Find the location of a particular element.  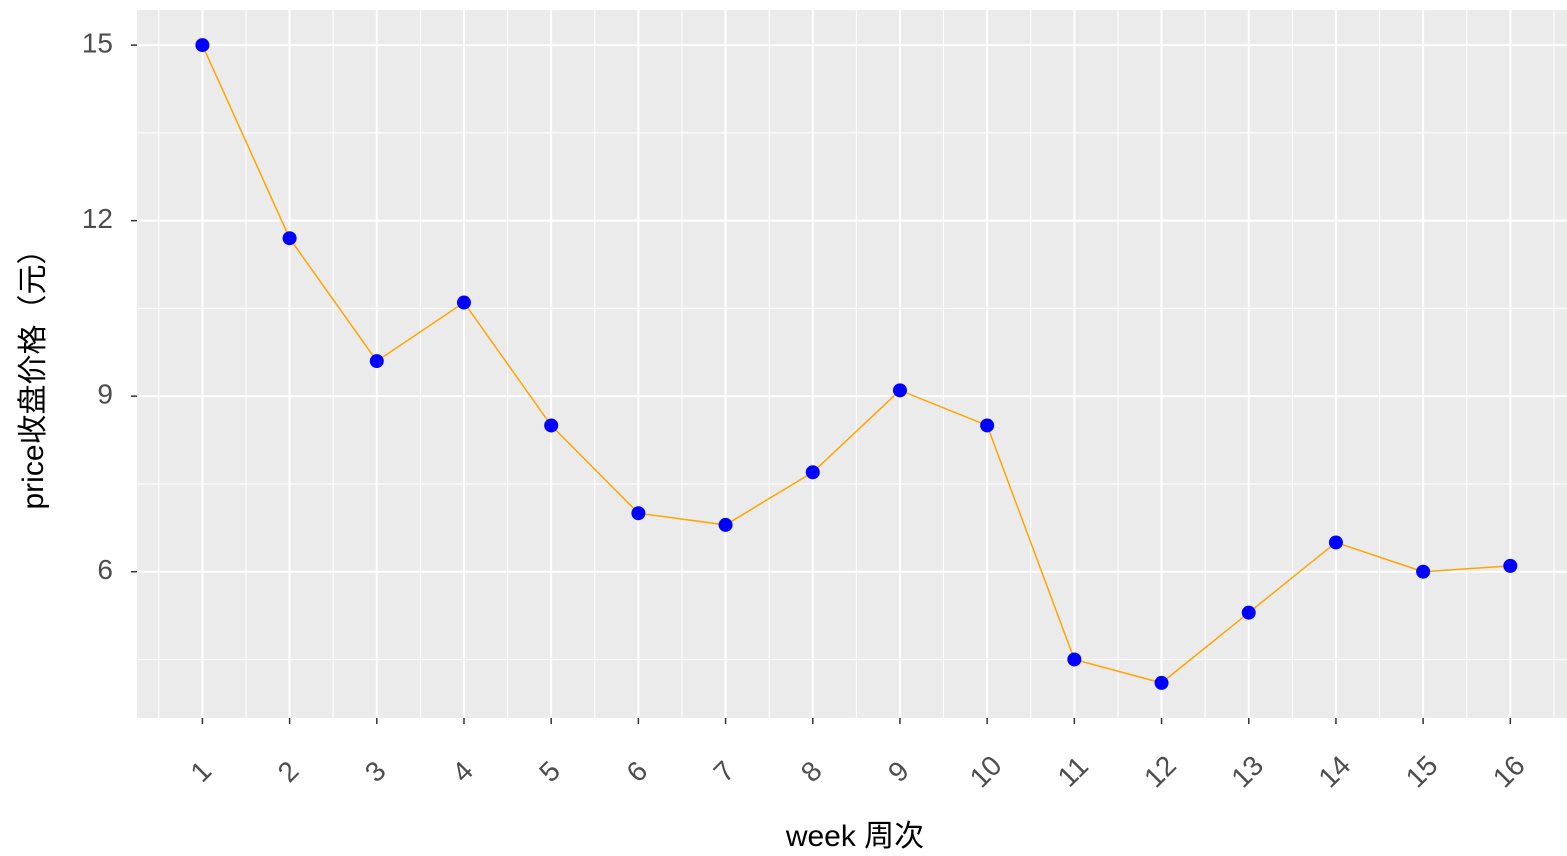

x-tick-label: 6 is located at coordinates (636, 771).